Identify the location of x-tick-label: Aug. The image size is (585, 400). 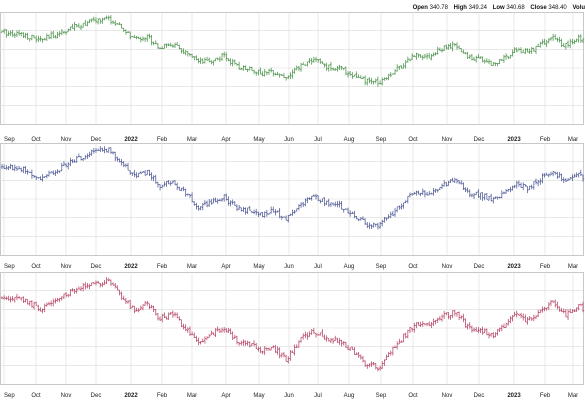
(349, 140).